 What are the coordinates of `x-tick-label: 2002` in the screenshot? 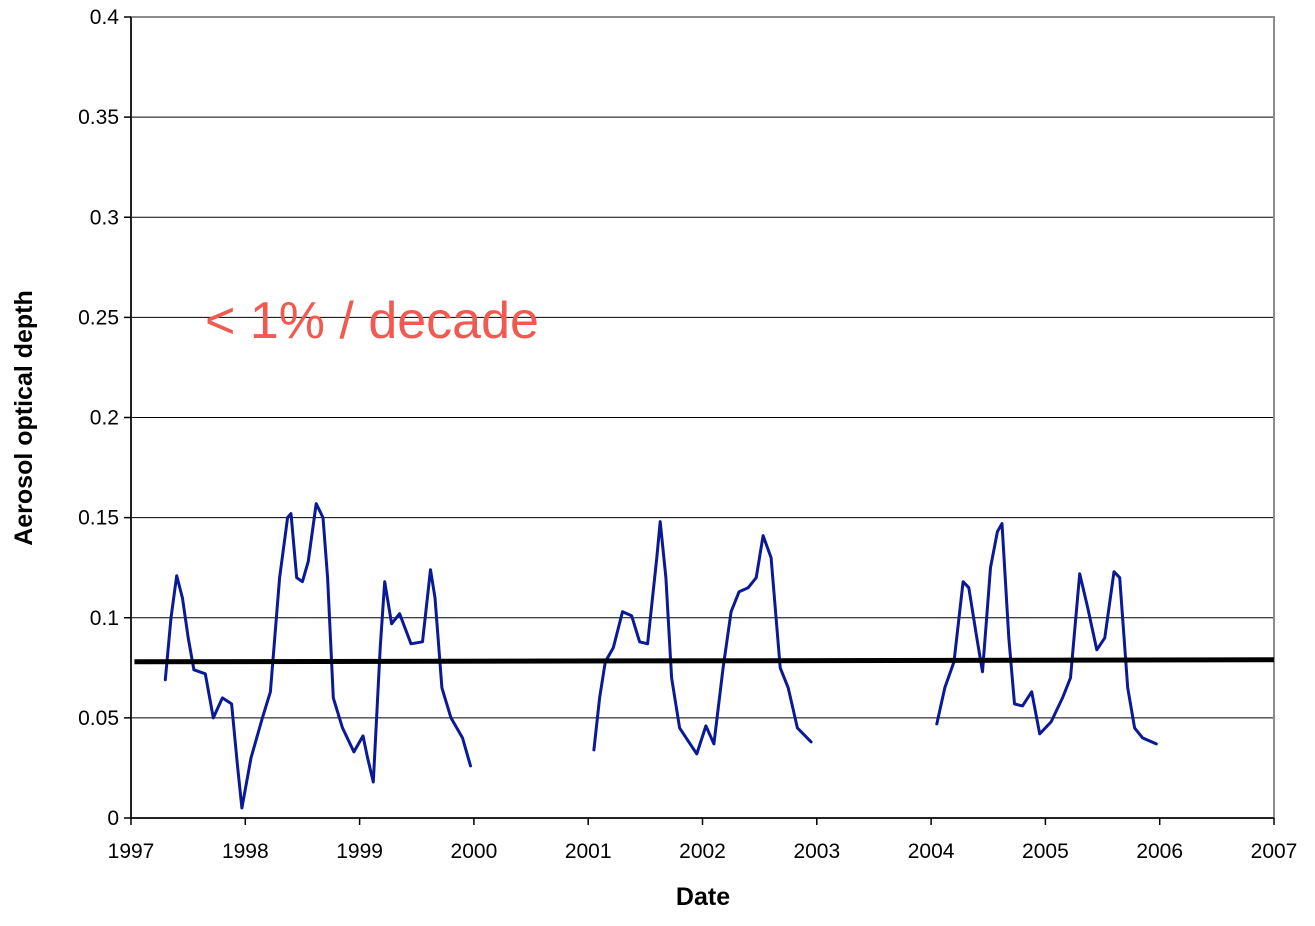 It's located at (702, 851).